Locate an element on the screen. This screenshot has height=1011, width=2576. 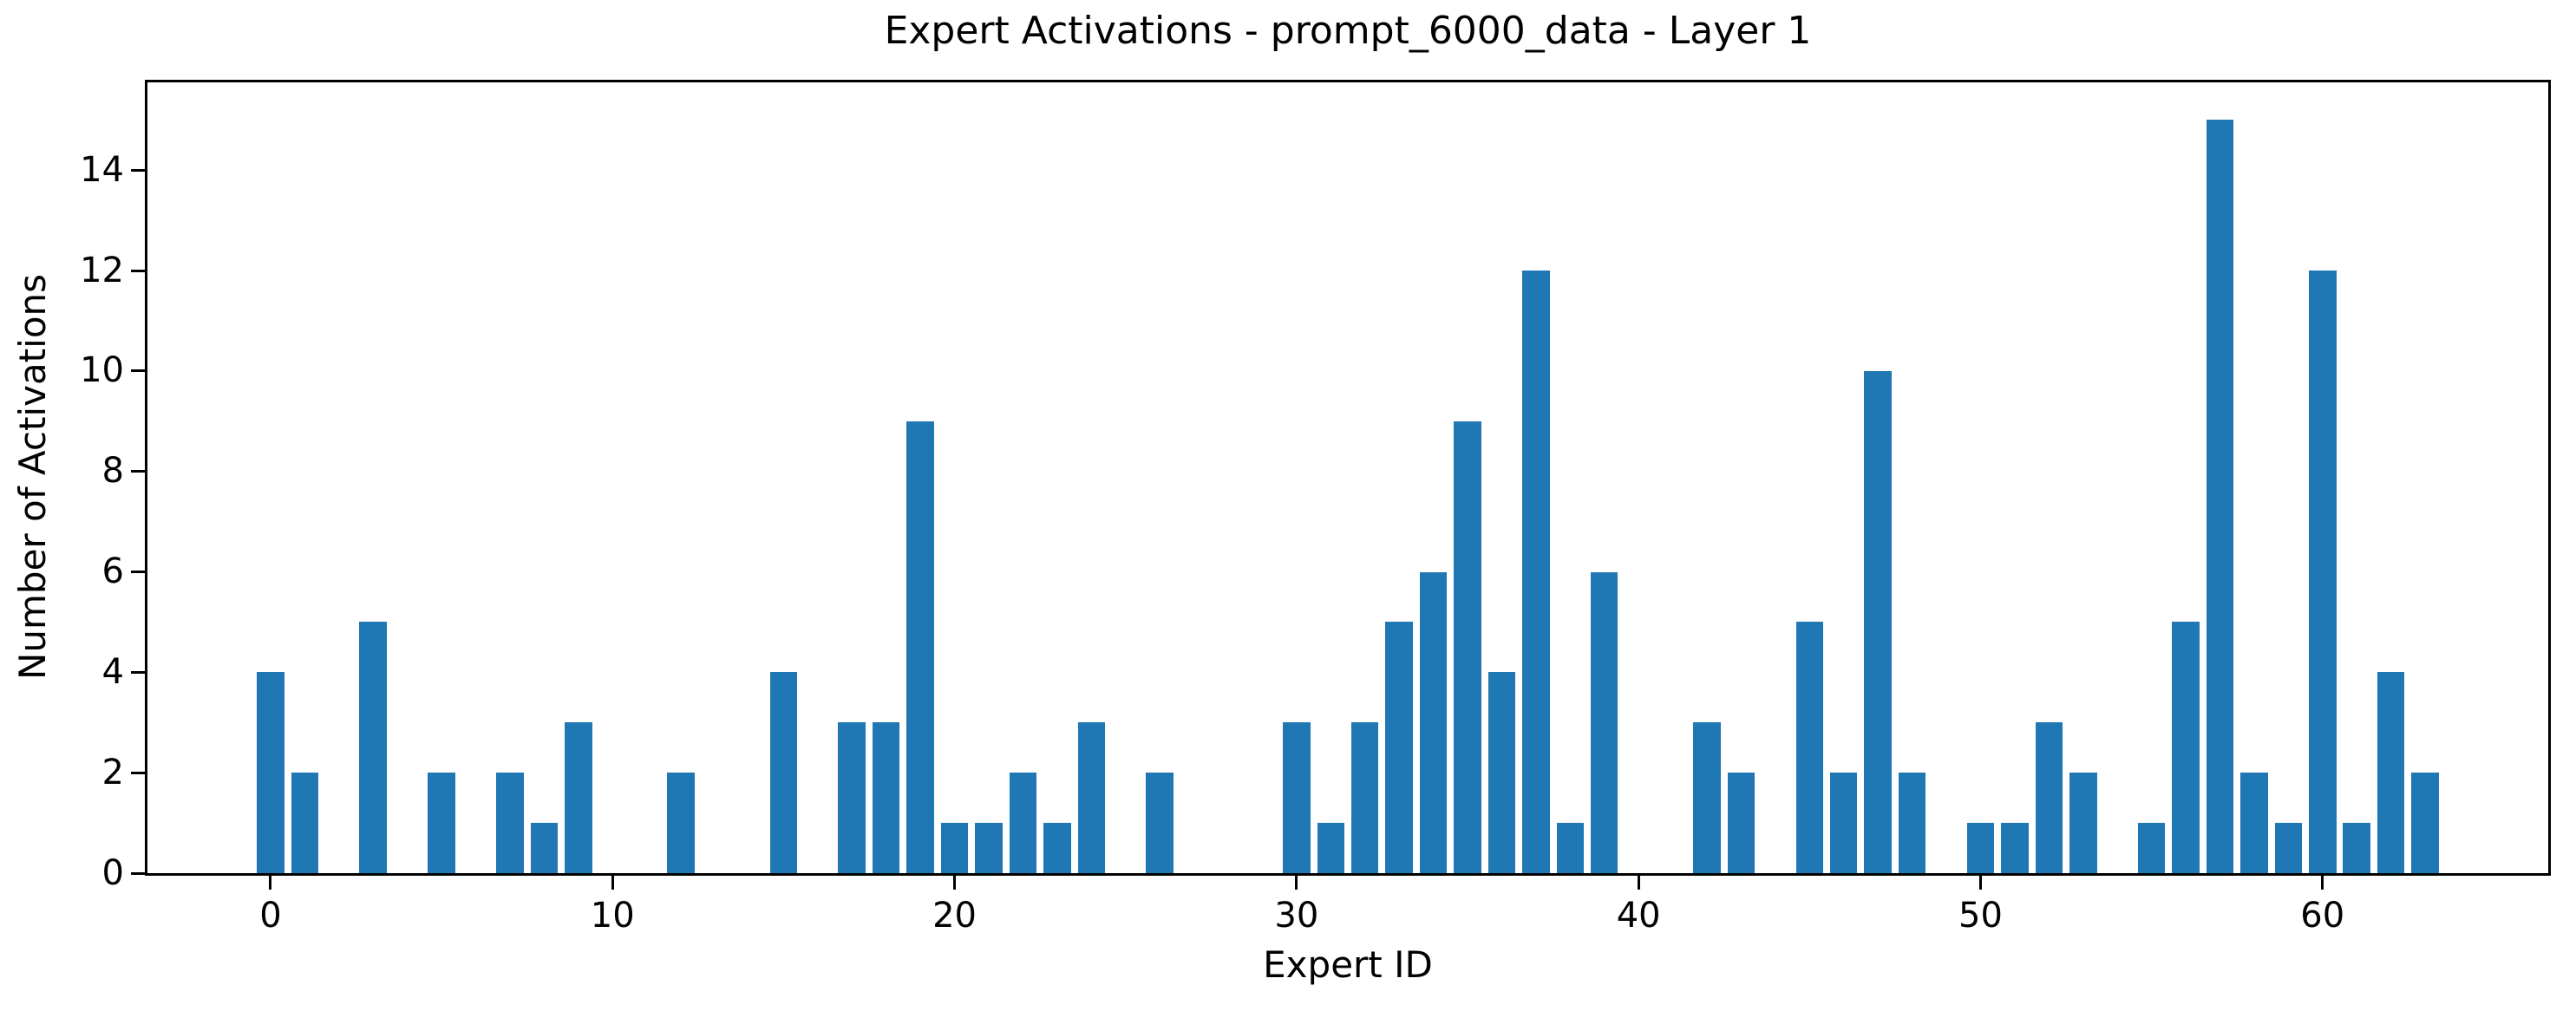
x-axis-label: Expert ID is located at coordinates (1348, 964).